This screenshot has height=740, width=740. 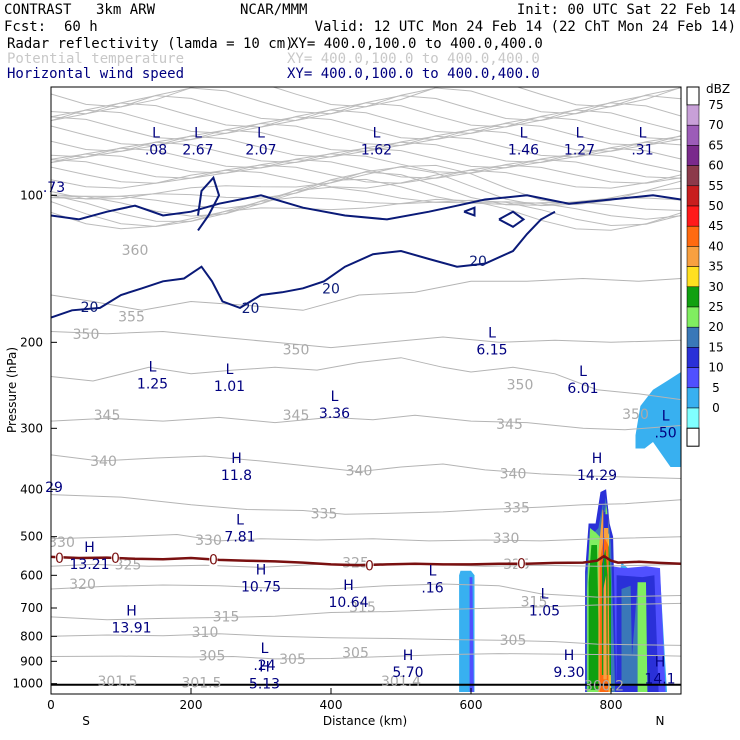 What do you see at coordinates (331, 705) in the screenshot?
I see `x-tick-label: 400` at bounding box center [331, 705].